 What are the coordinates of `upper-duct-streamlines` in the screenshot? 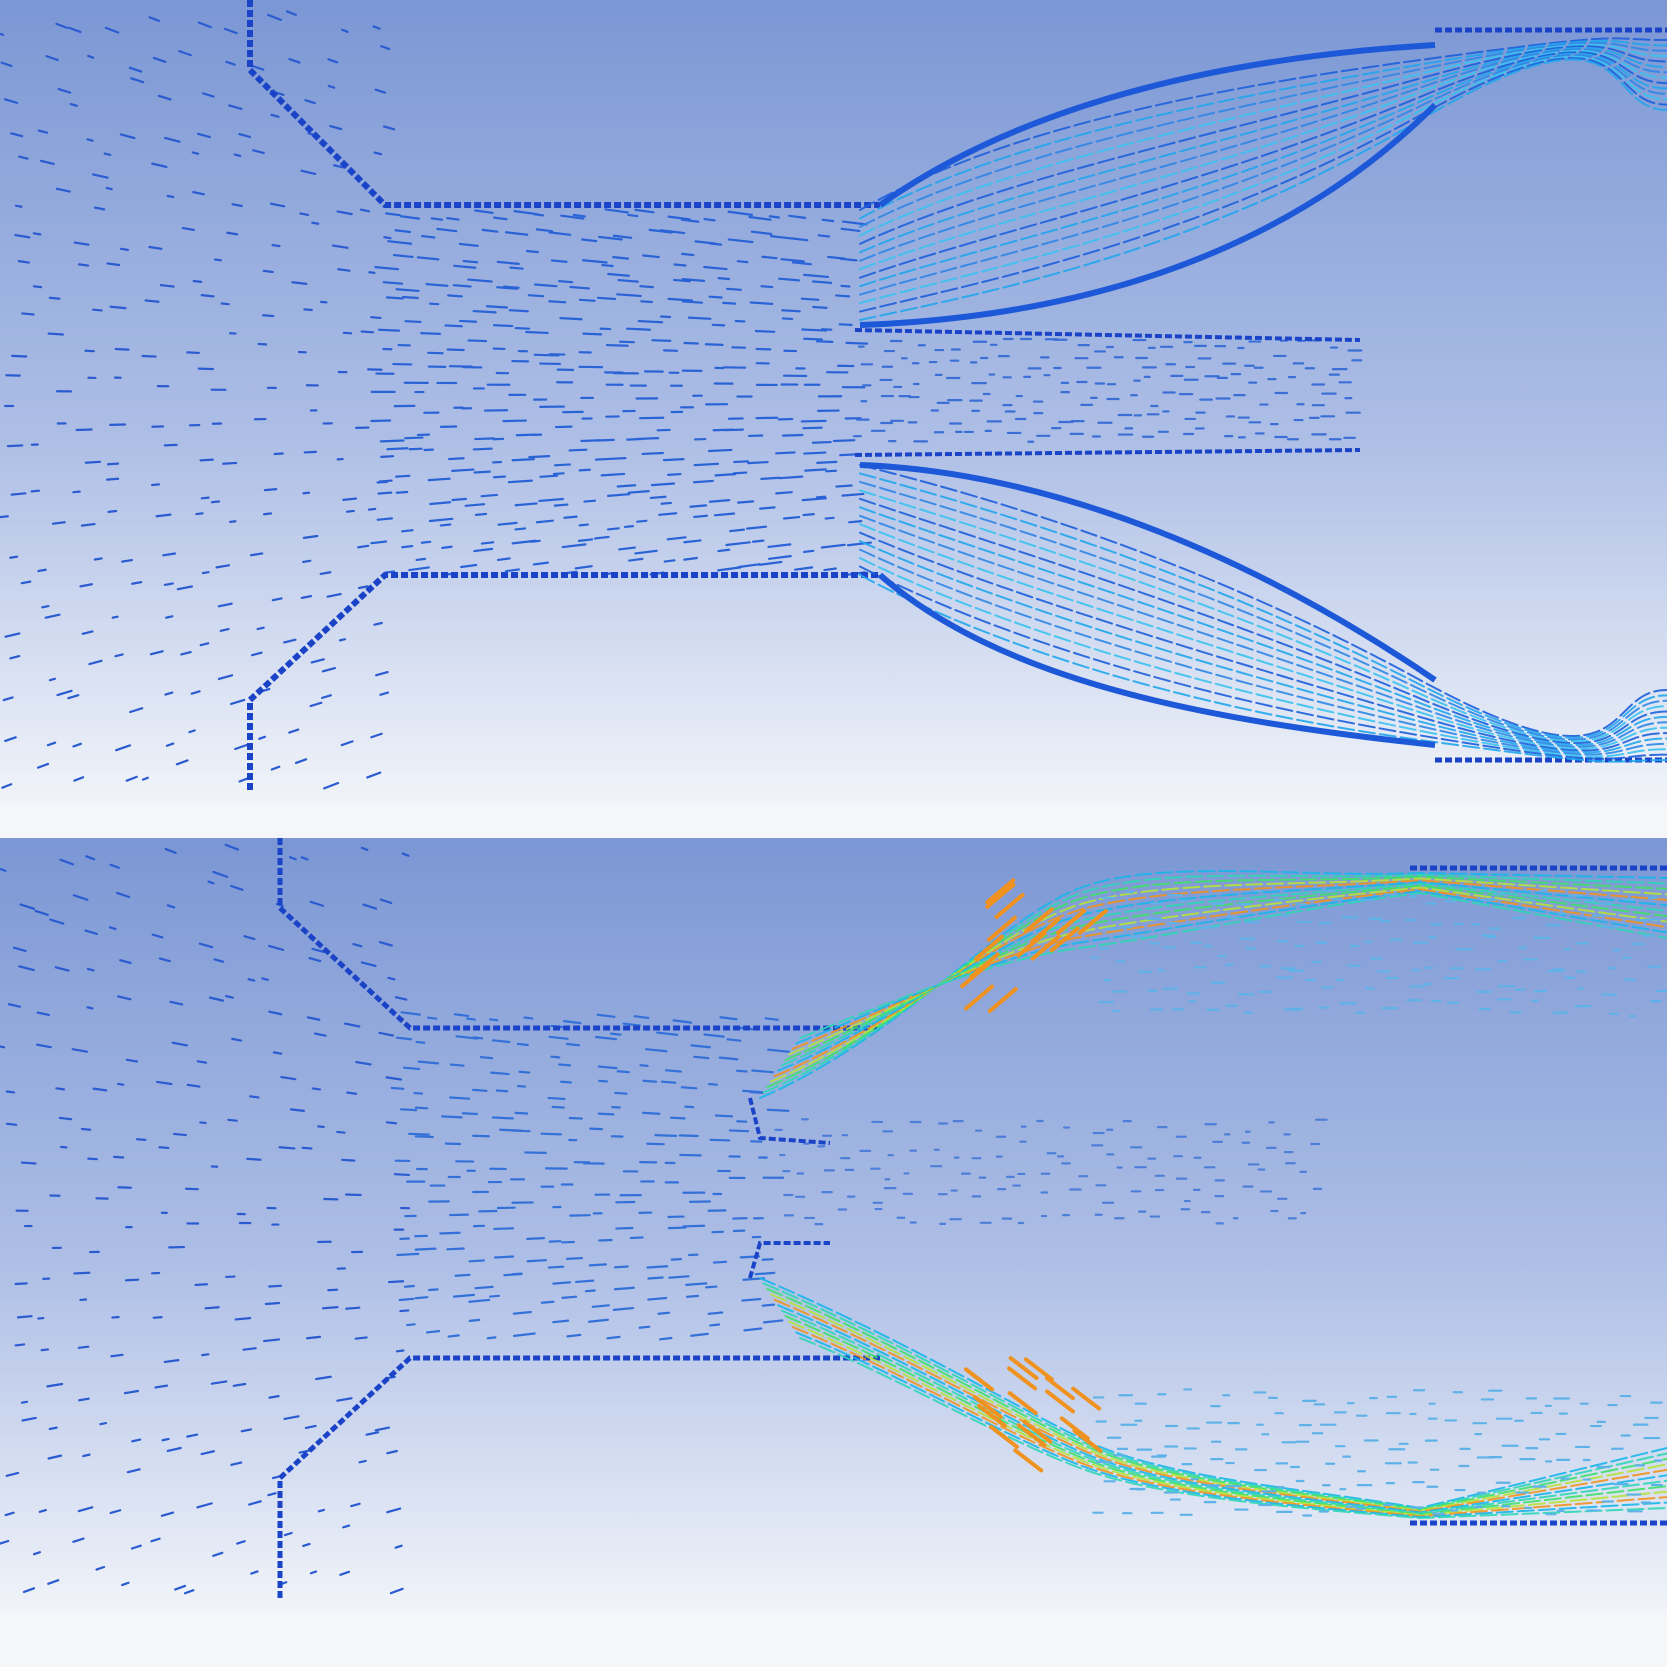 It's located at (1263, 179).